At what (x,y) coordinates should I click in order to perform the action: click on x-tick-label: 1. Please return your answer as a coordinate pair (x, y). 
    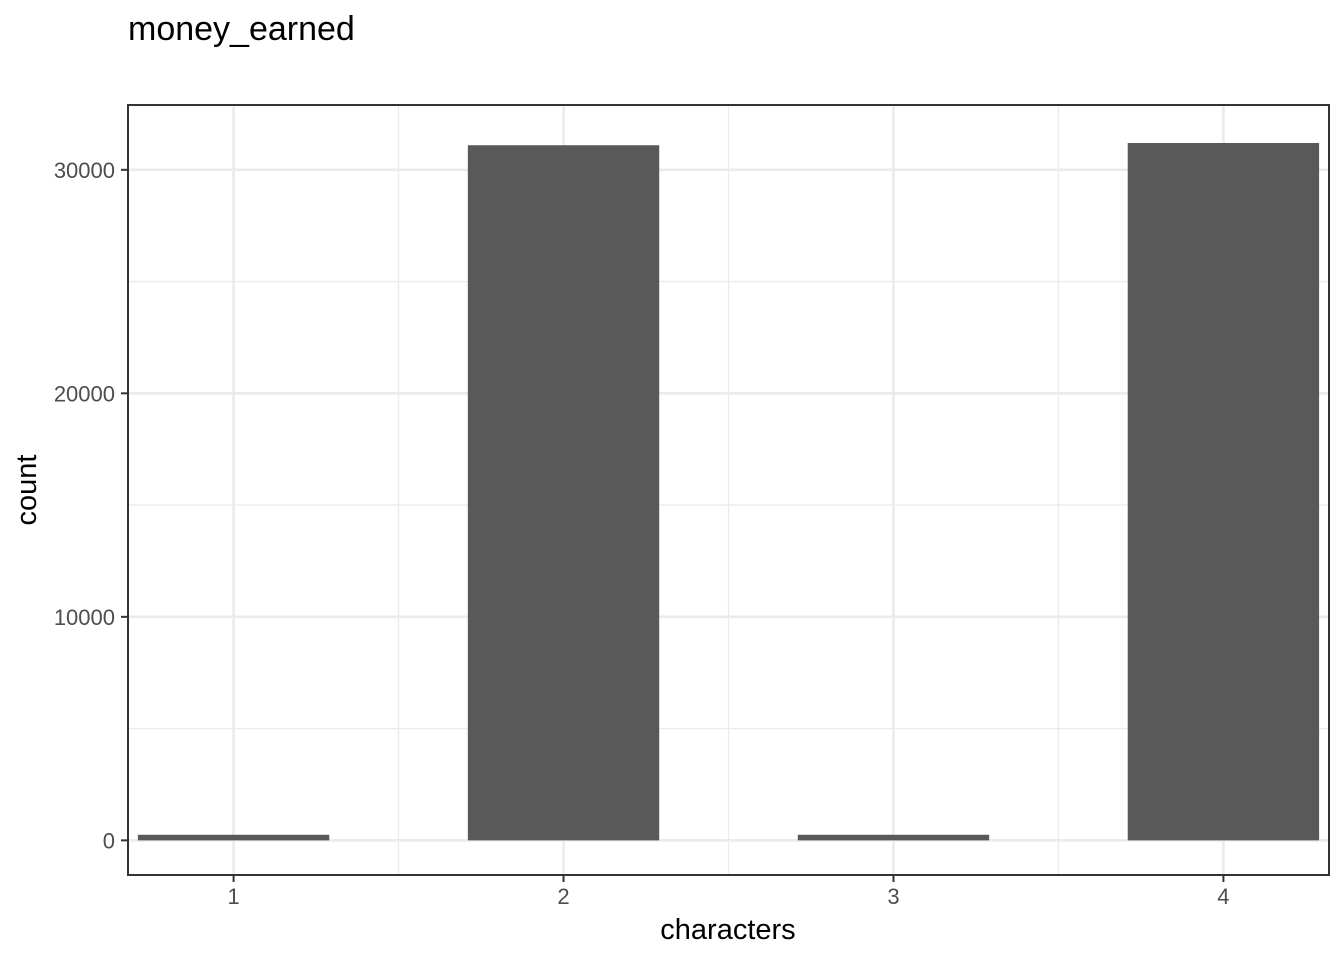
    Looking at the image, I should click on (233, 896).